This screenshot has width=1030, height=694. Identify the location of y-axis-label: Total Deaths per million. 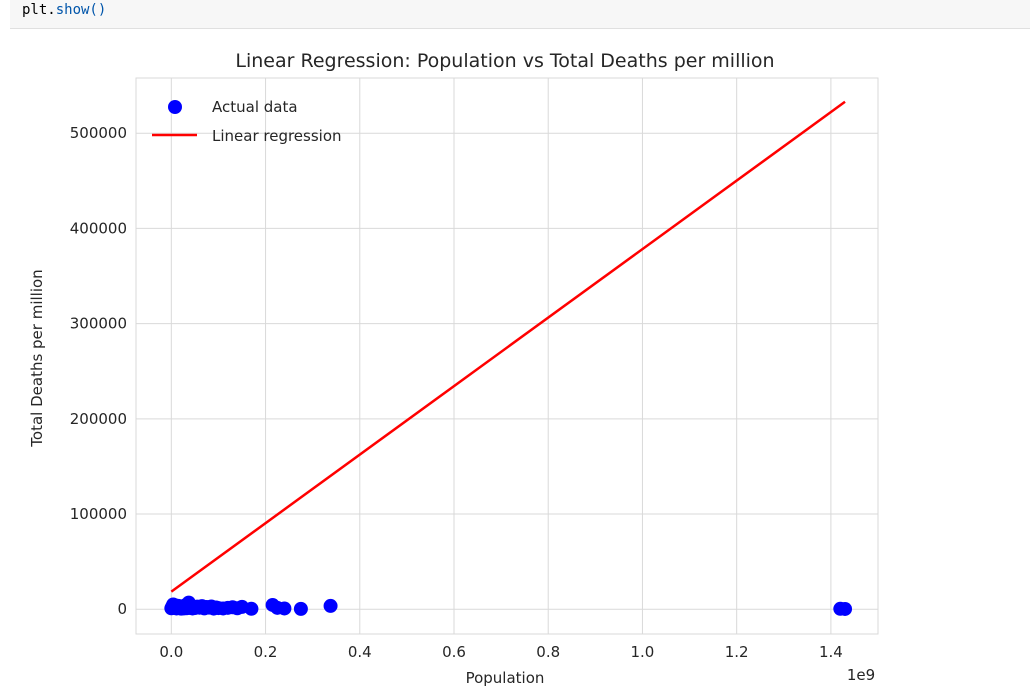
(37, 358).